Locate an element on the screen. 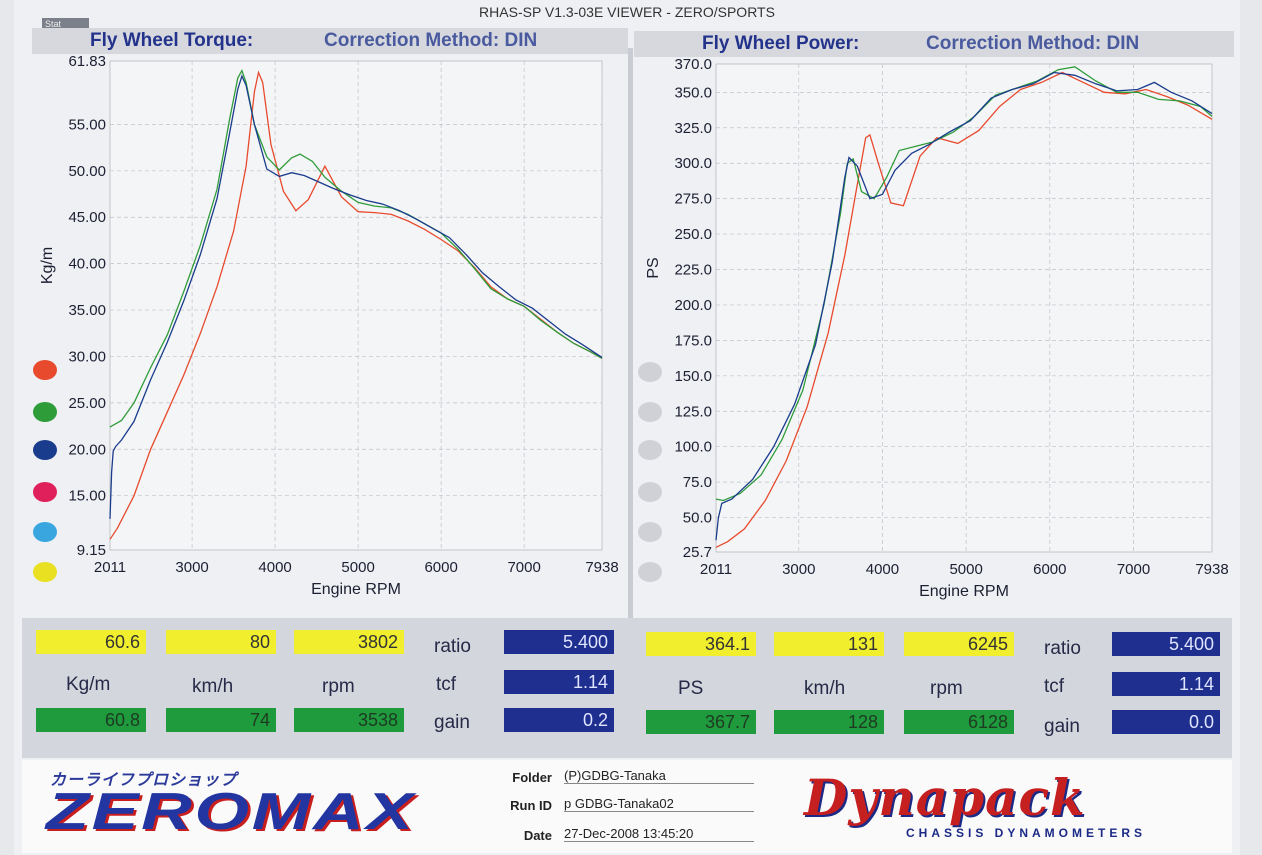 The height and width of the screenshot is (855, 1262). torque-x-axis-label: Engine RPM is located at coordinates (356, 589).